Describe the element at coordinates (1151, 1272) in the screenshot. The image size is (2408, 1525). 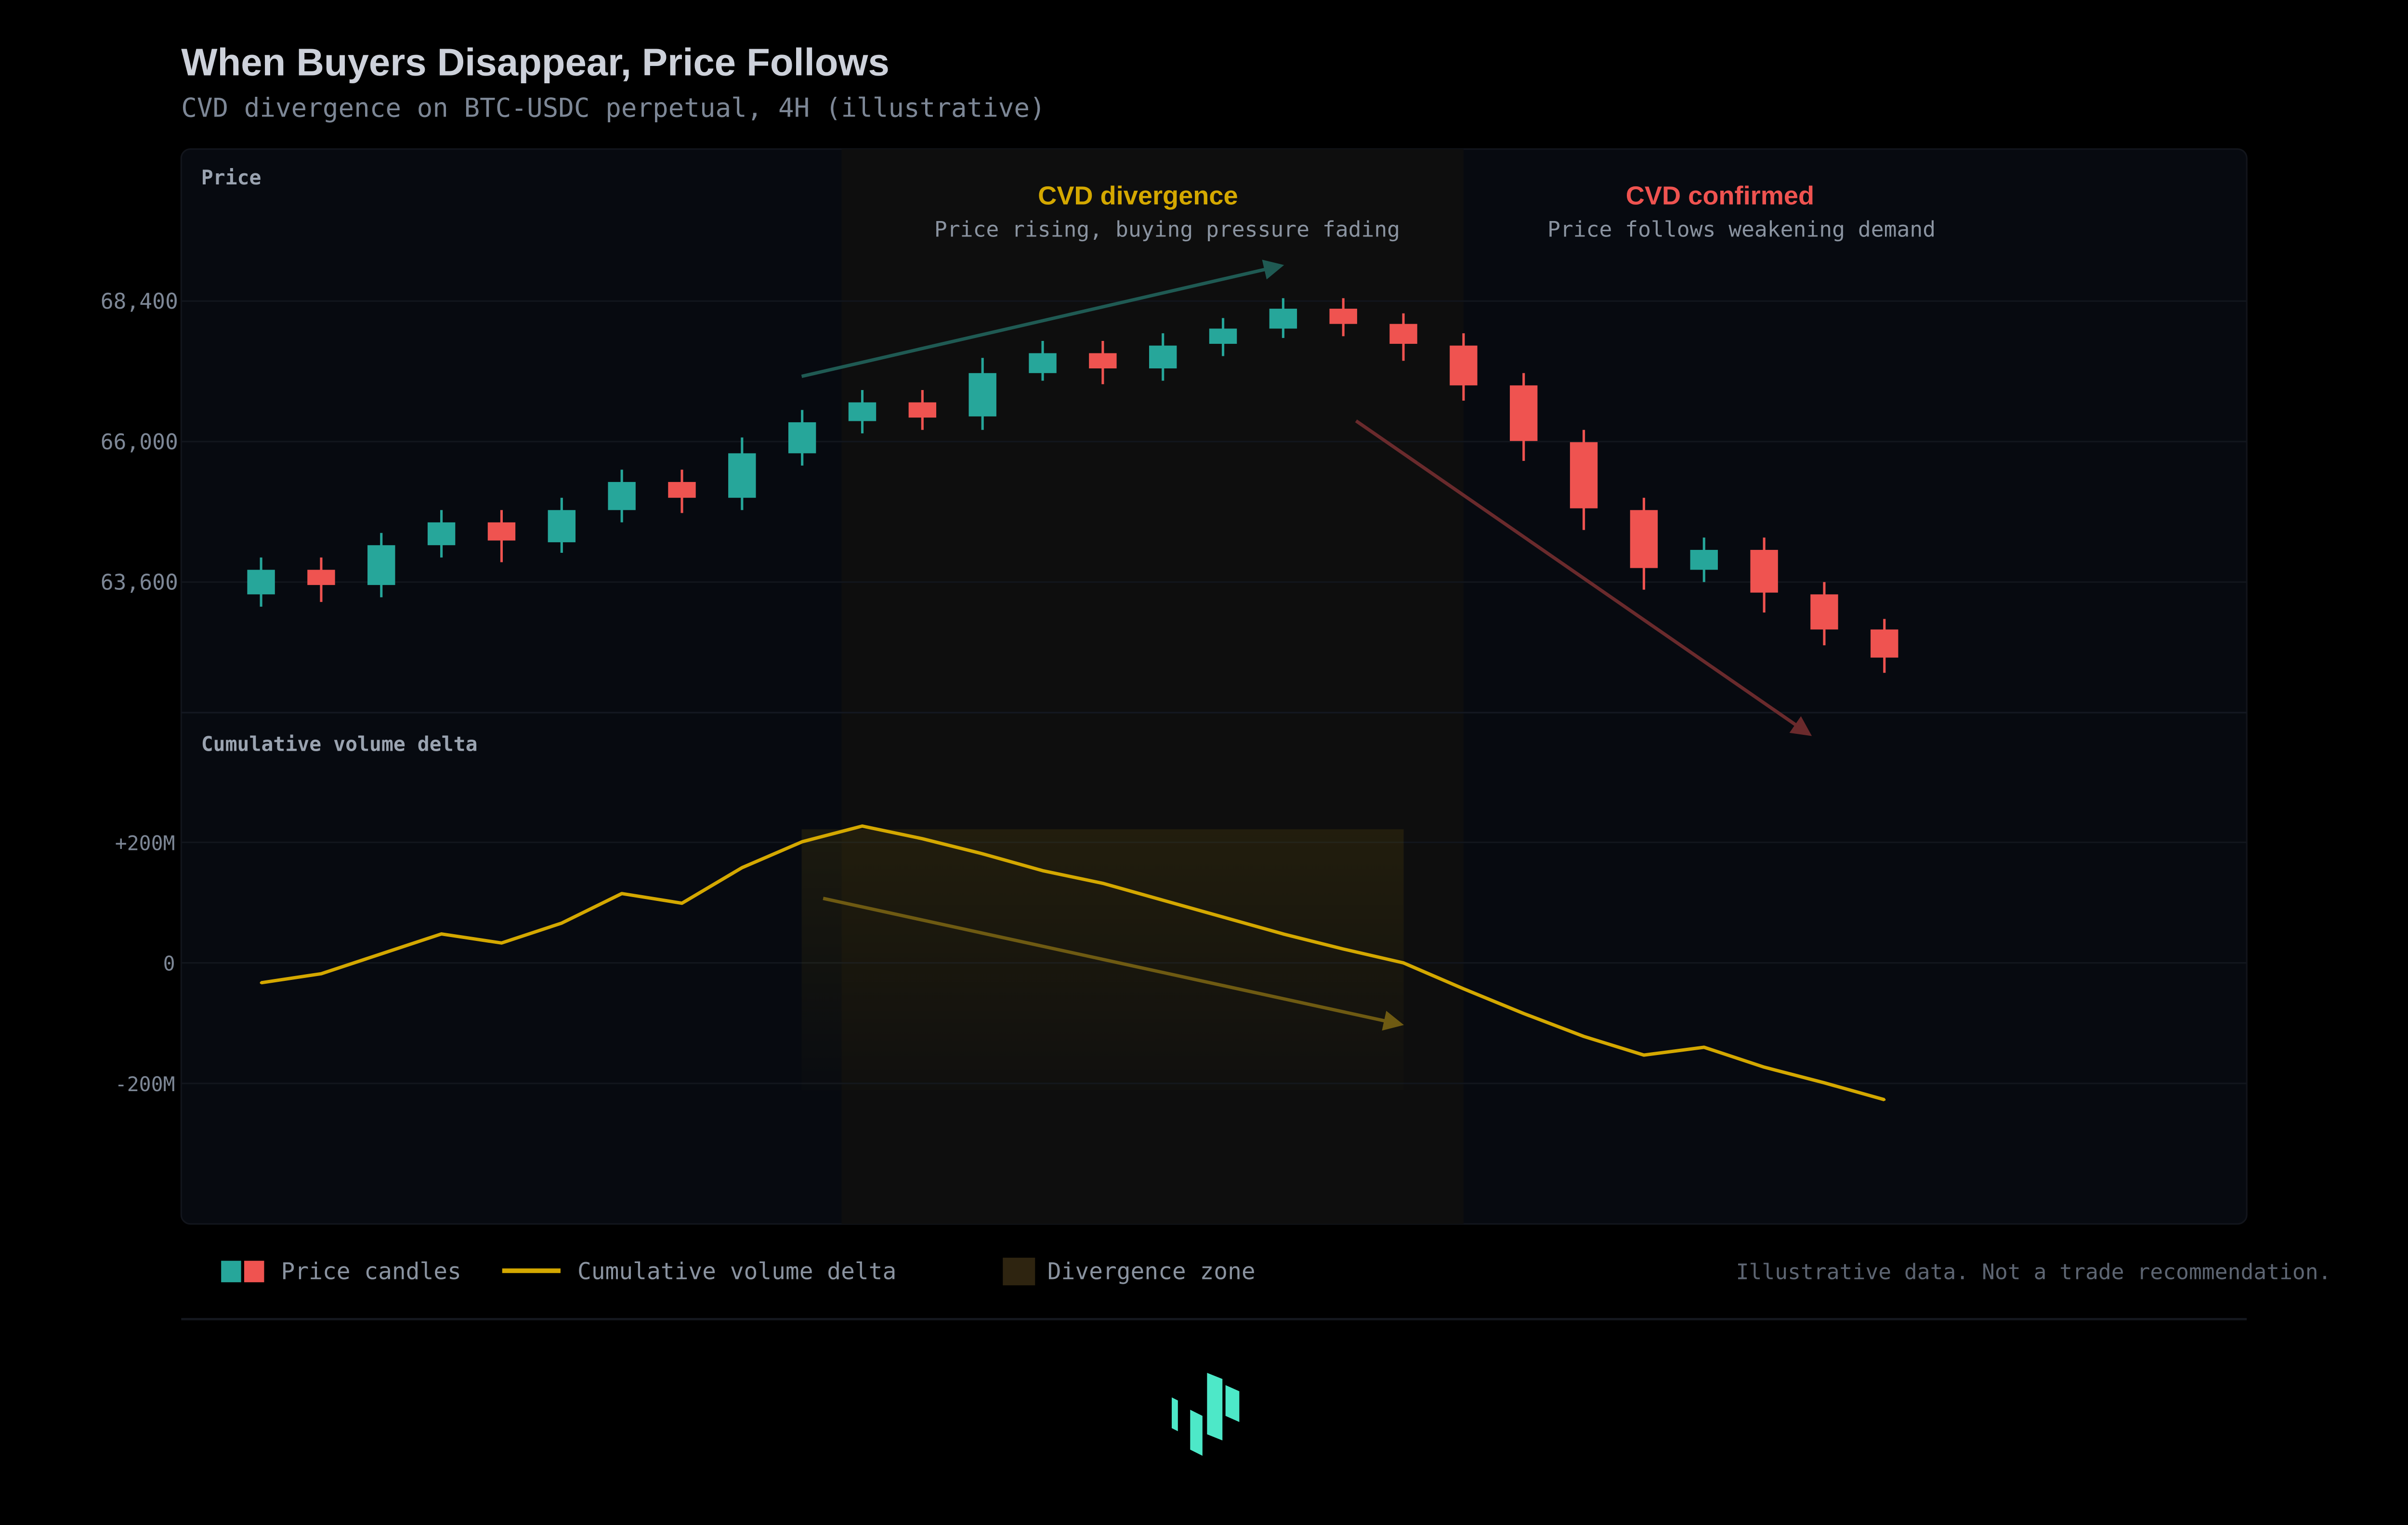
I see `legend-zone-label: Divergence zone` at that location.